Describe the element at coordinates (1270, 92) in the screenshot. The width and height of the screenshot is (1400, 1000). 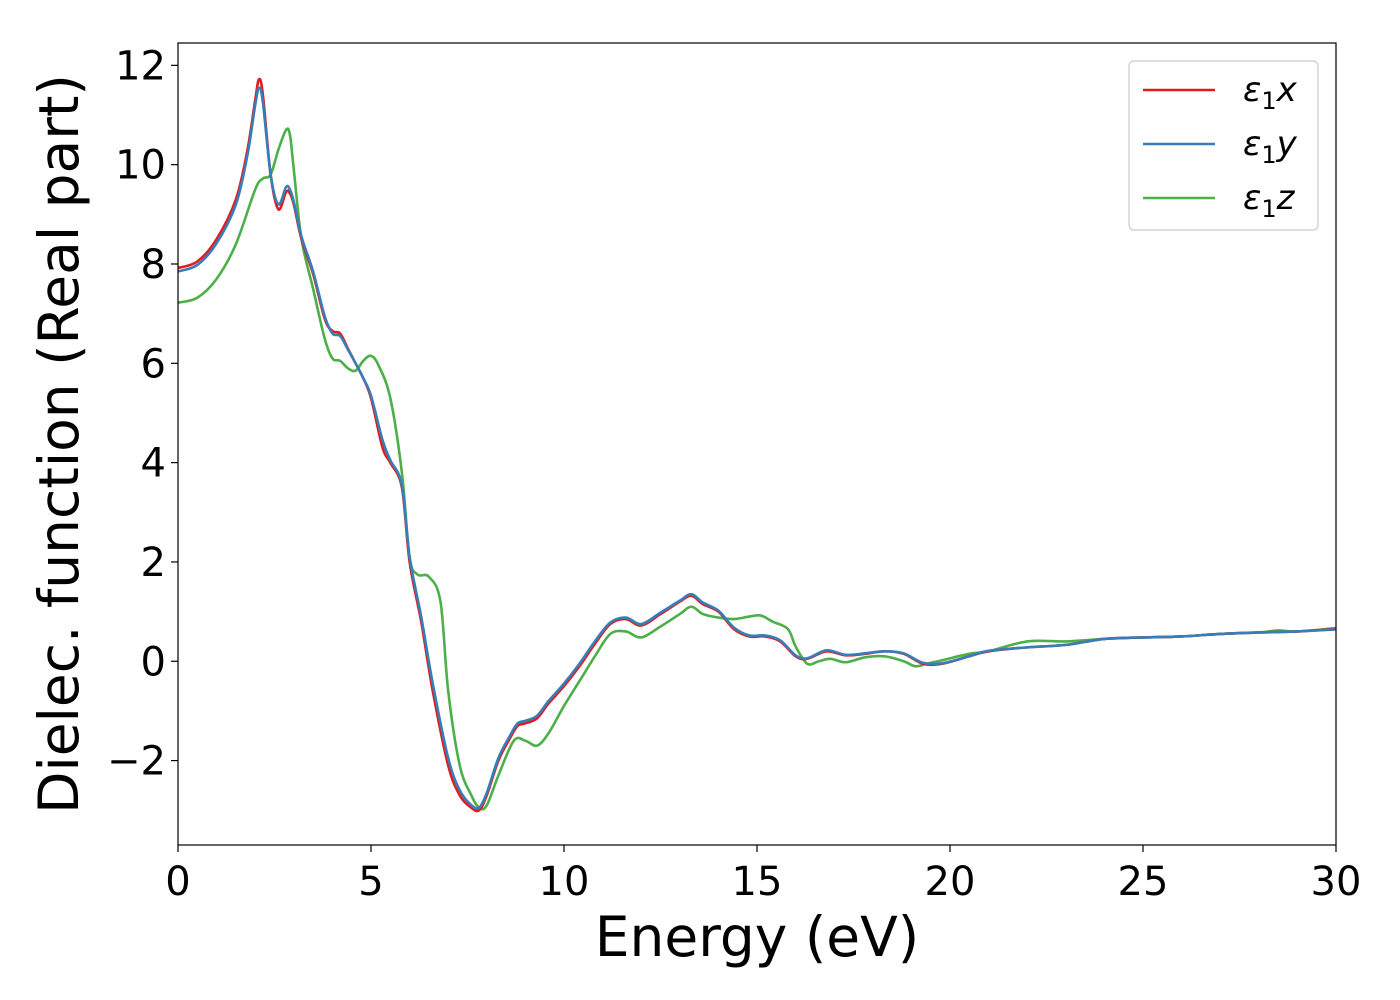
I see `legend-label: ε1x` at that location.